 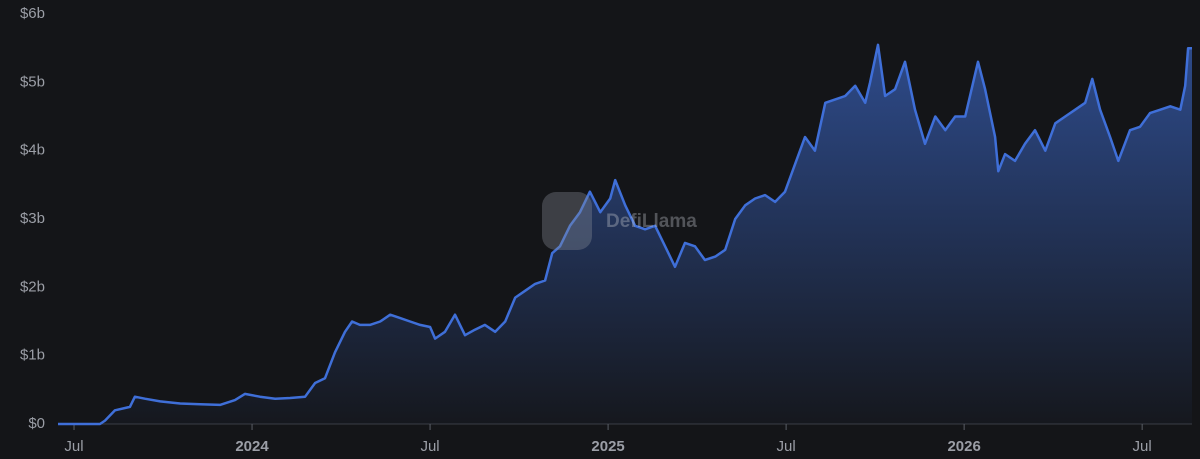 I want to click on watermark: DefiLlama, so click(x=619, y=221).